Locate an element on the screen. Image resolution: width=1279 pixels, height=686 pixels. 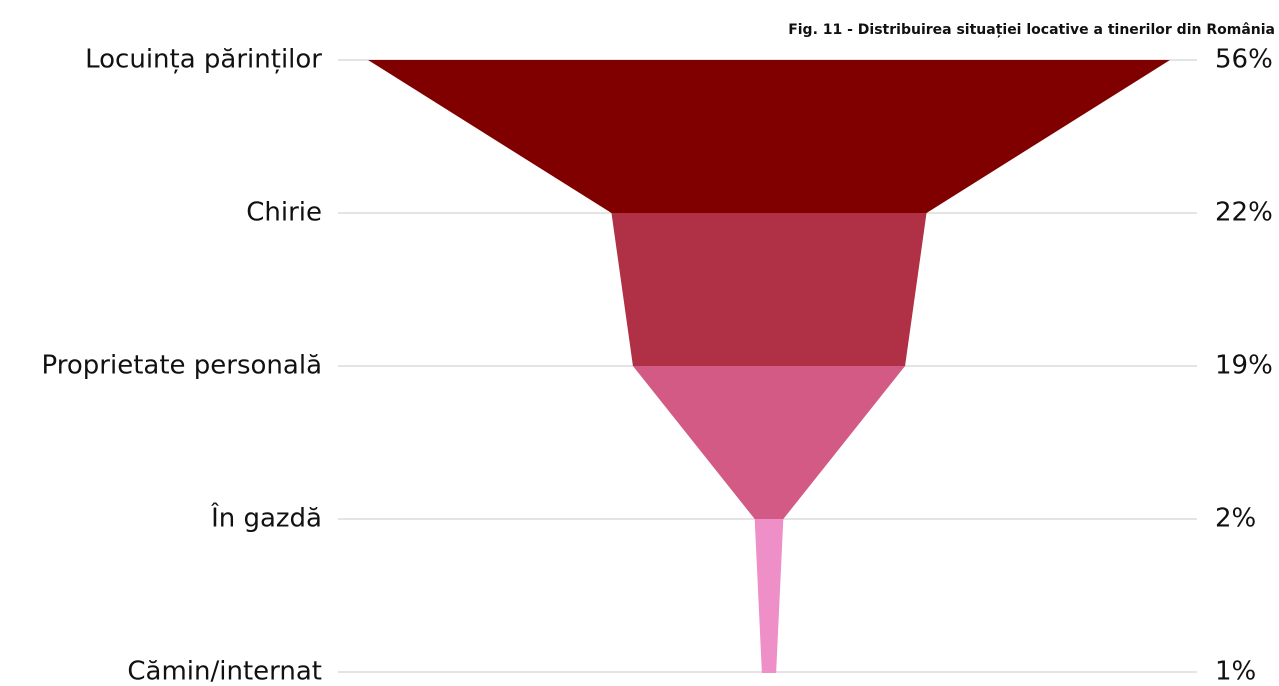
value-label: 22% is located at coordinates (1244, 213).